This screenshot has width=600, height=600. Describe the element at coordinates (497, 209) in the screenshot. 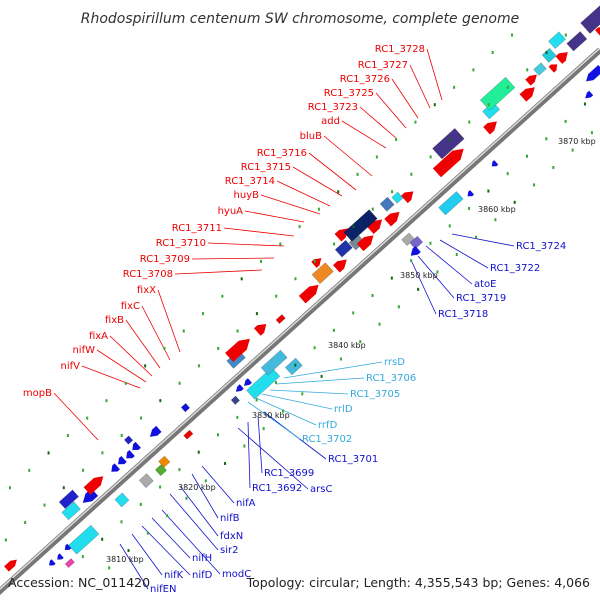

I see `kbp-tick-3860-kbp: 3860 kbp` at that location.